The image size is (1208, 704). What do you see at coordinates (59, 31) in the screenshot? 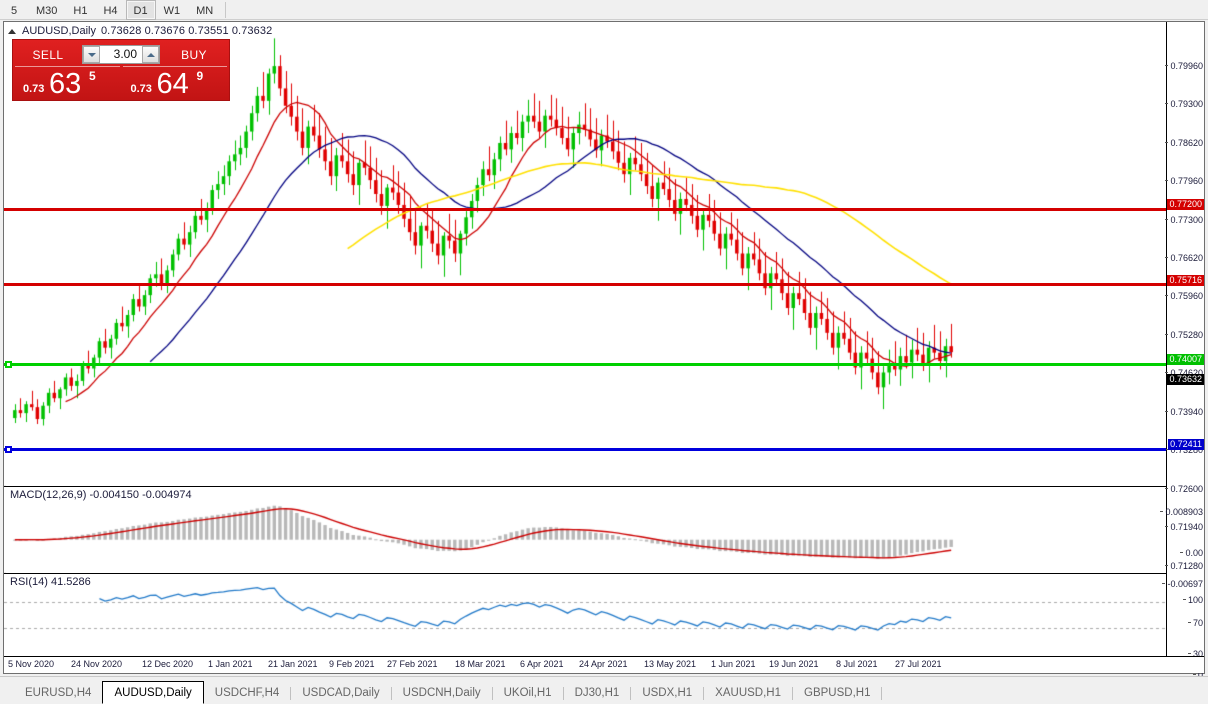
I see `symbol-timeframe-label: AUDUSD,Daily` at bounding box center [59, 31].